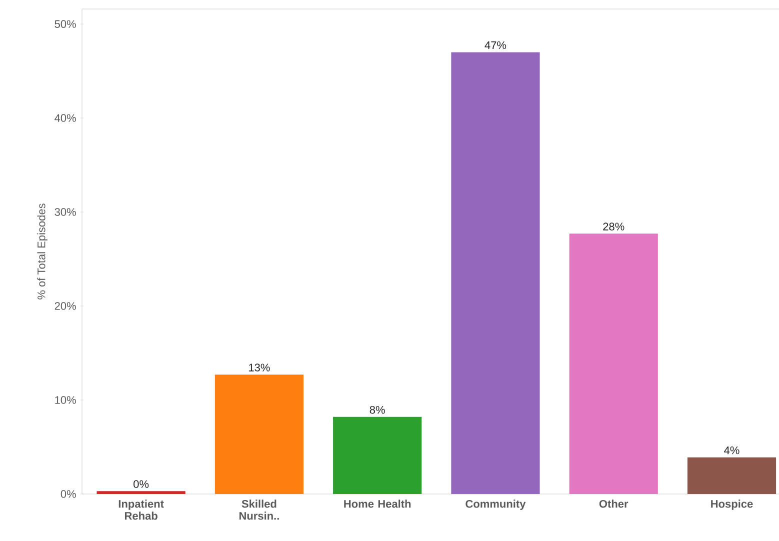 Image resolution: width=779 pixels, height=541 pixels. Describe the element at coordinates (68, 494) in the screenshot. I see `y-tick-label: 0%` at that location.